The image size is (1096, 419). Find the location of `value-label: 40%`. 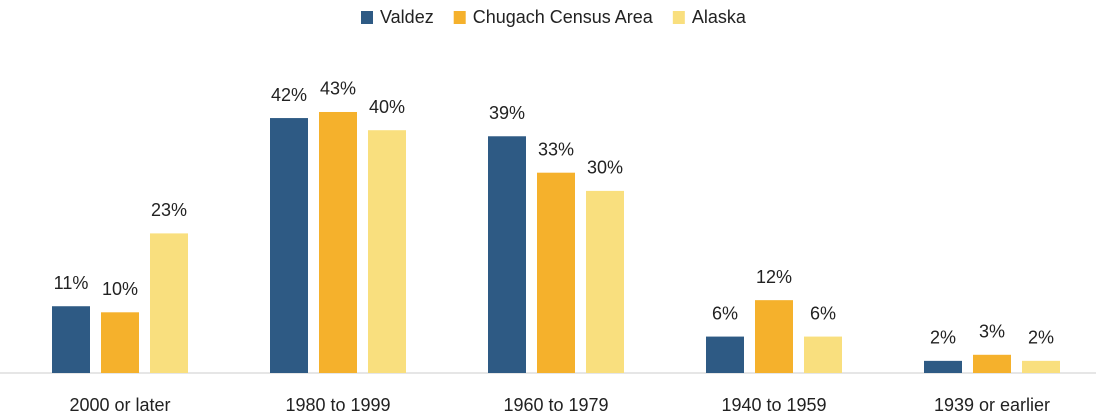

value-label: 40% is located at coordinates (387, 107).